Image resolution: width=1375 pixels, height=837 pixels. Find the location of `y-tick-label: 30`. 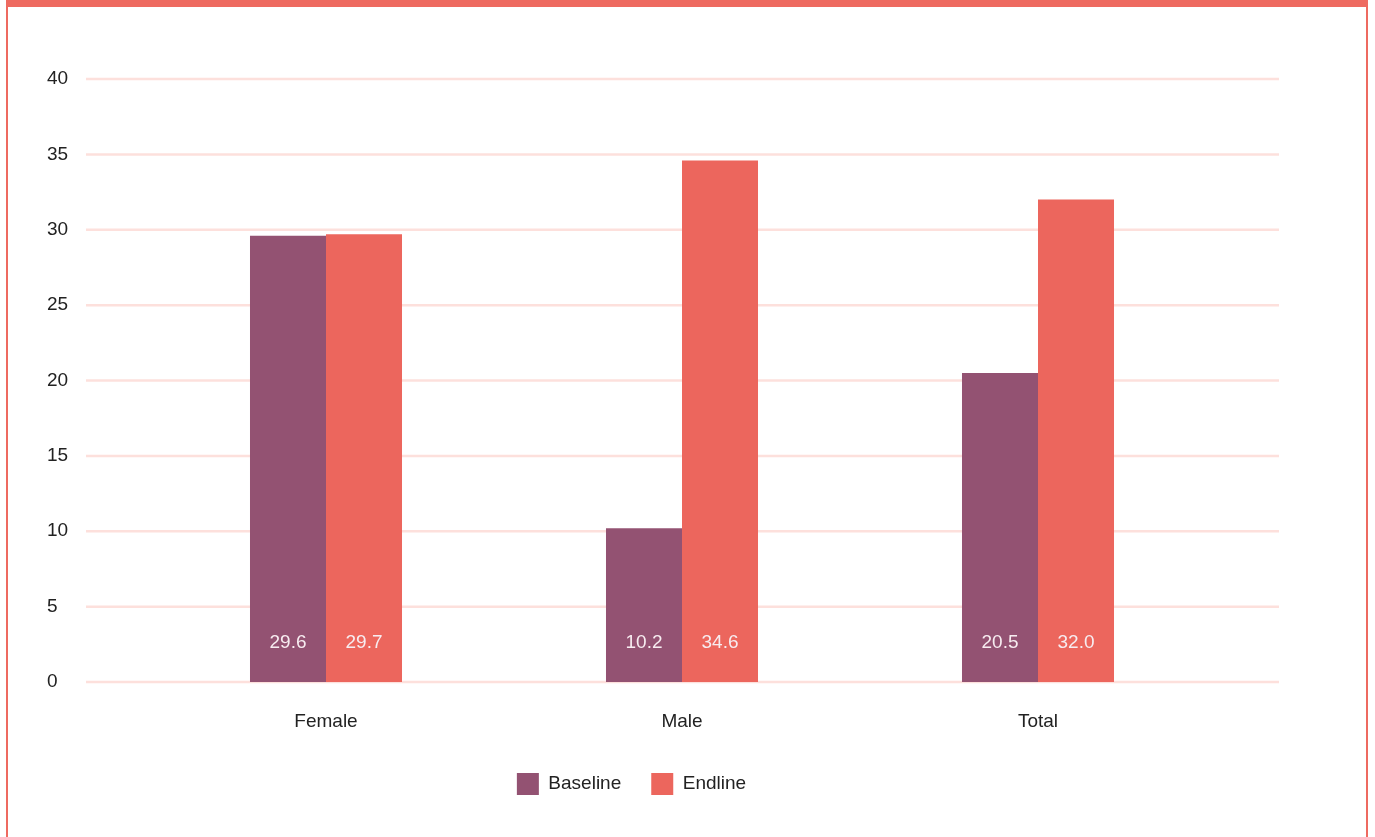

y-tick-label: 30 is located at coordinates (58, 228).